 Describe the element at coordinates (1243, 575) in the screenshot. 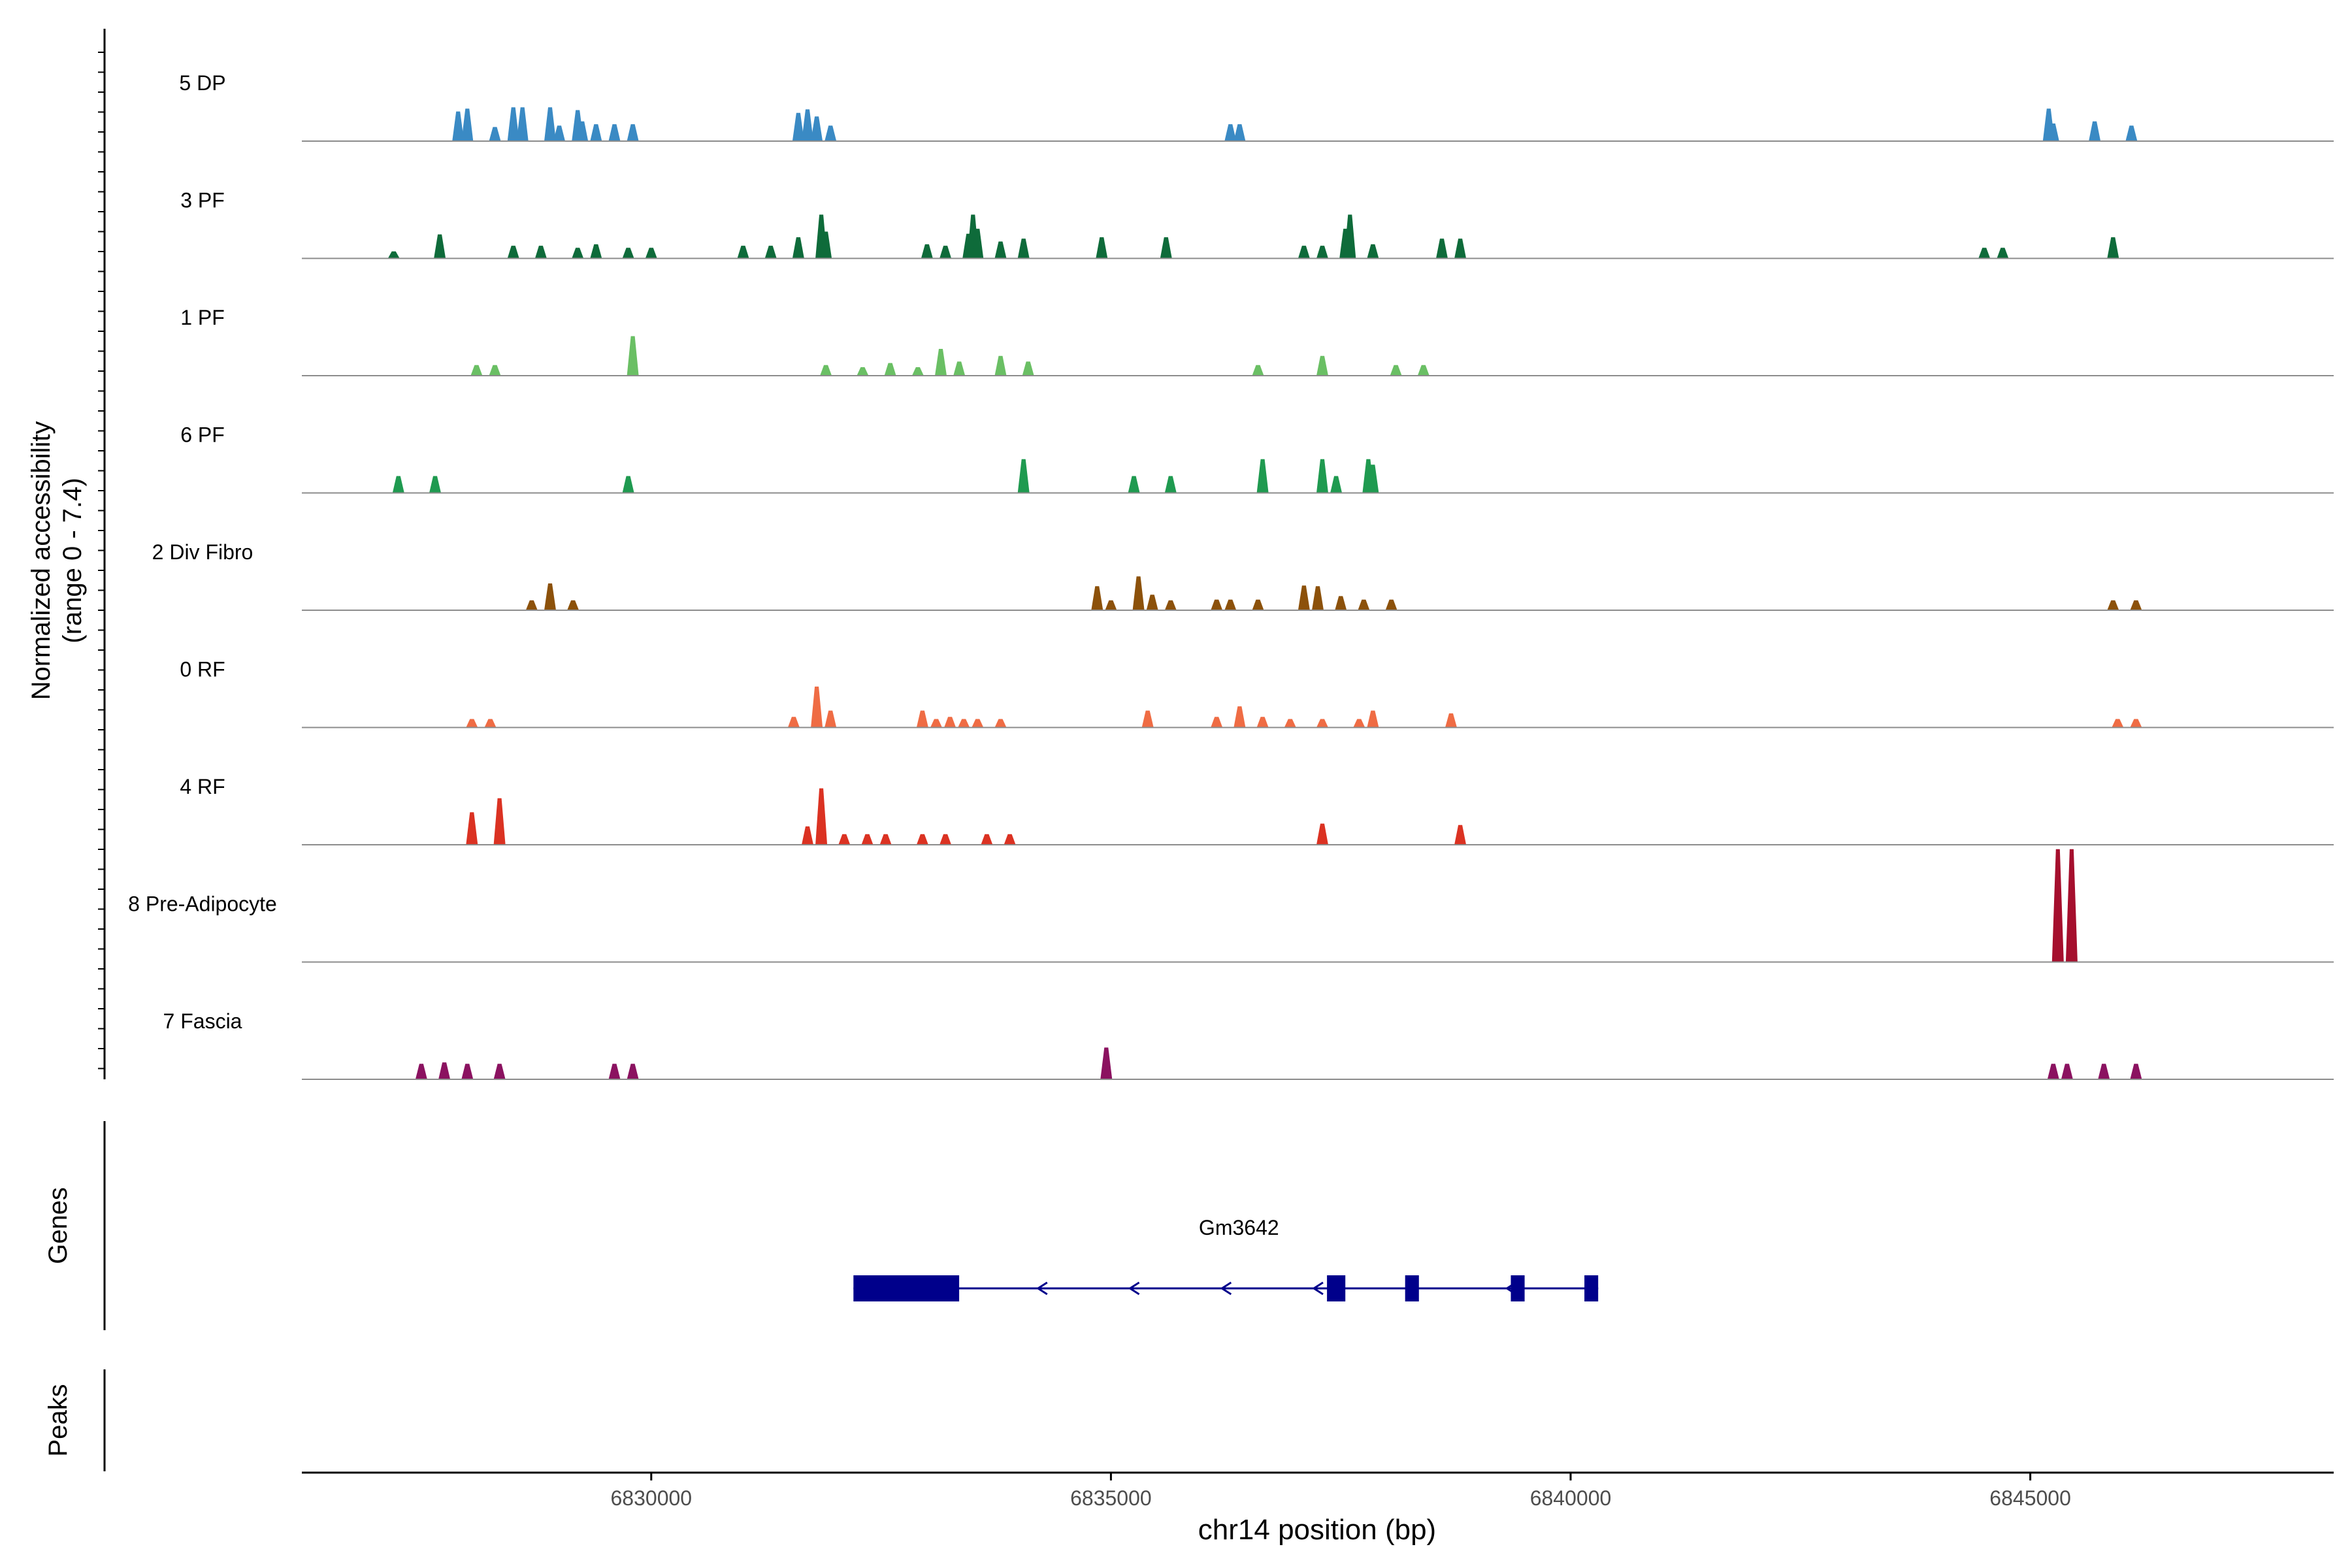

I see `track-4: 2 Div Fibro` at that location.